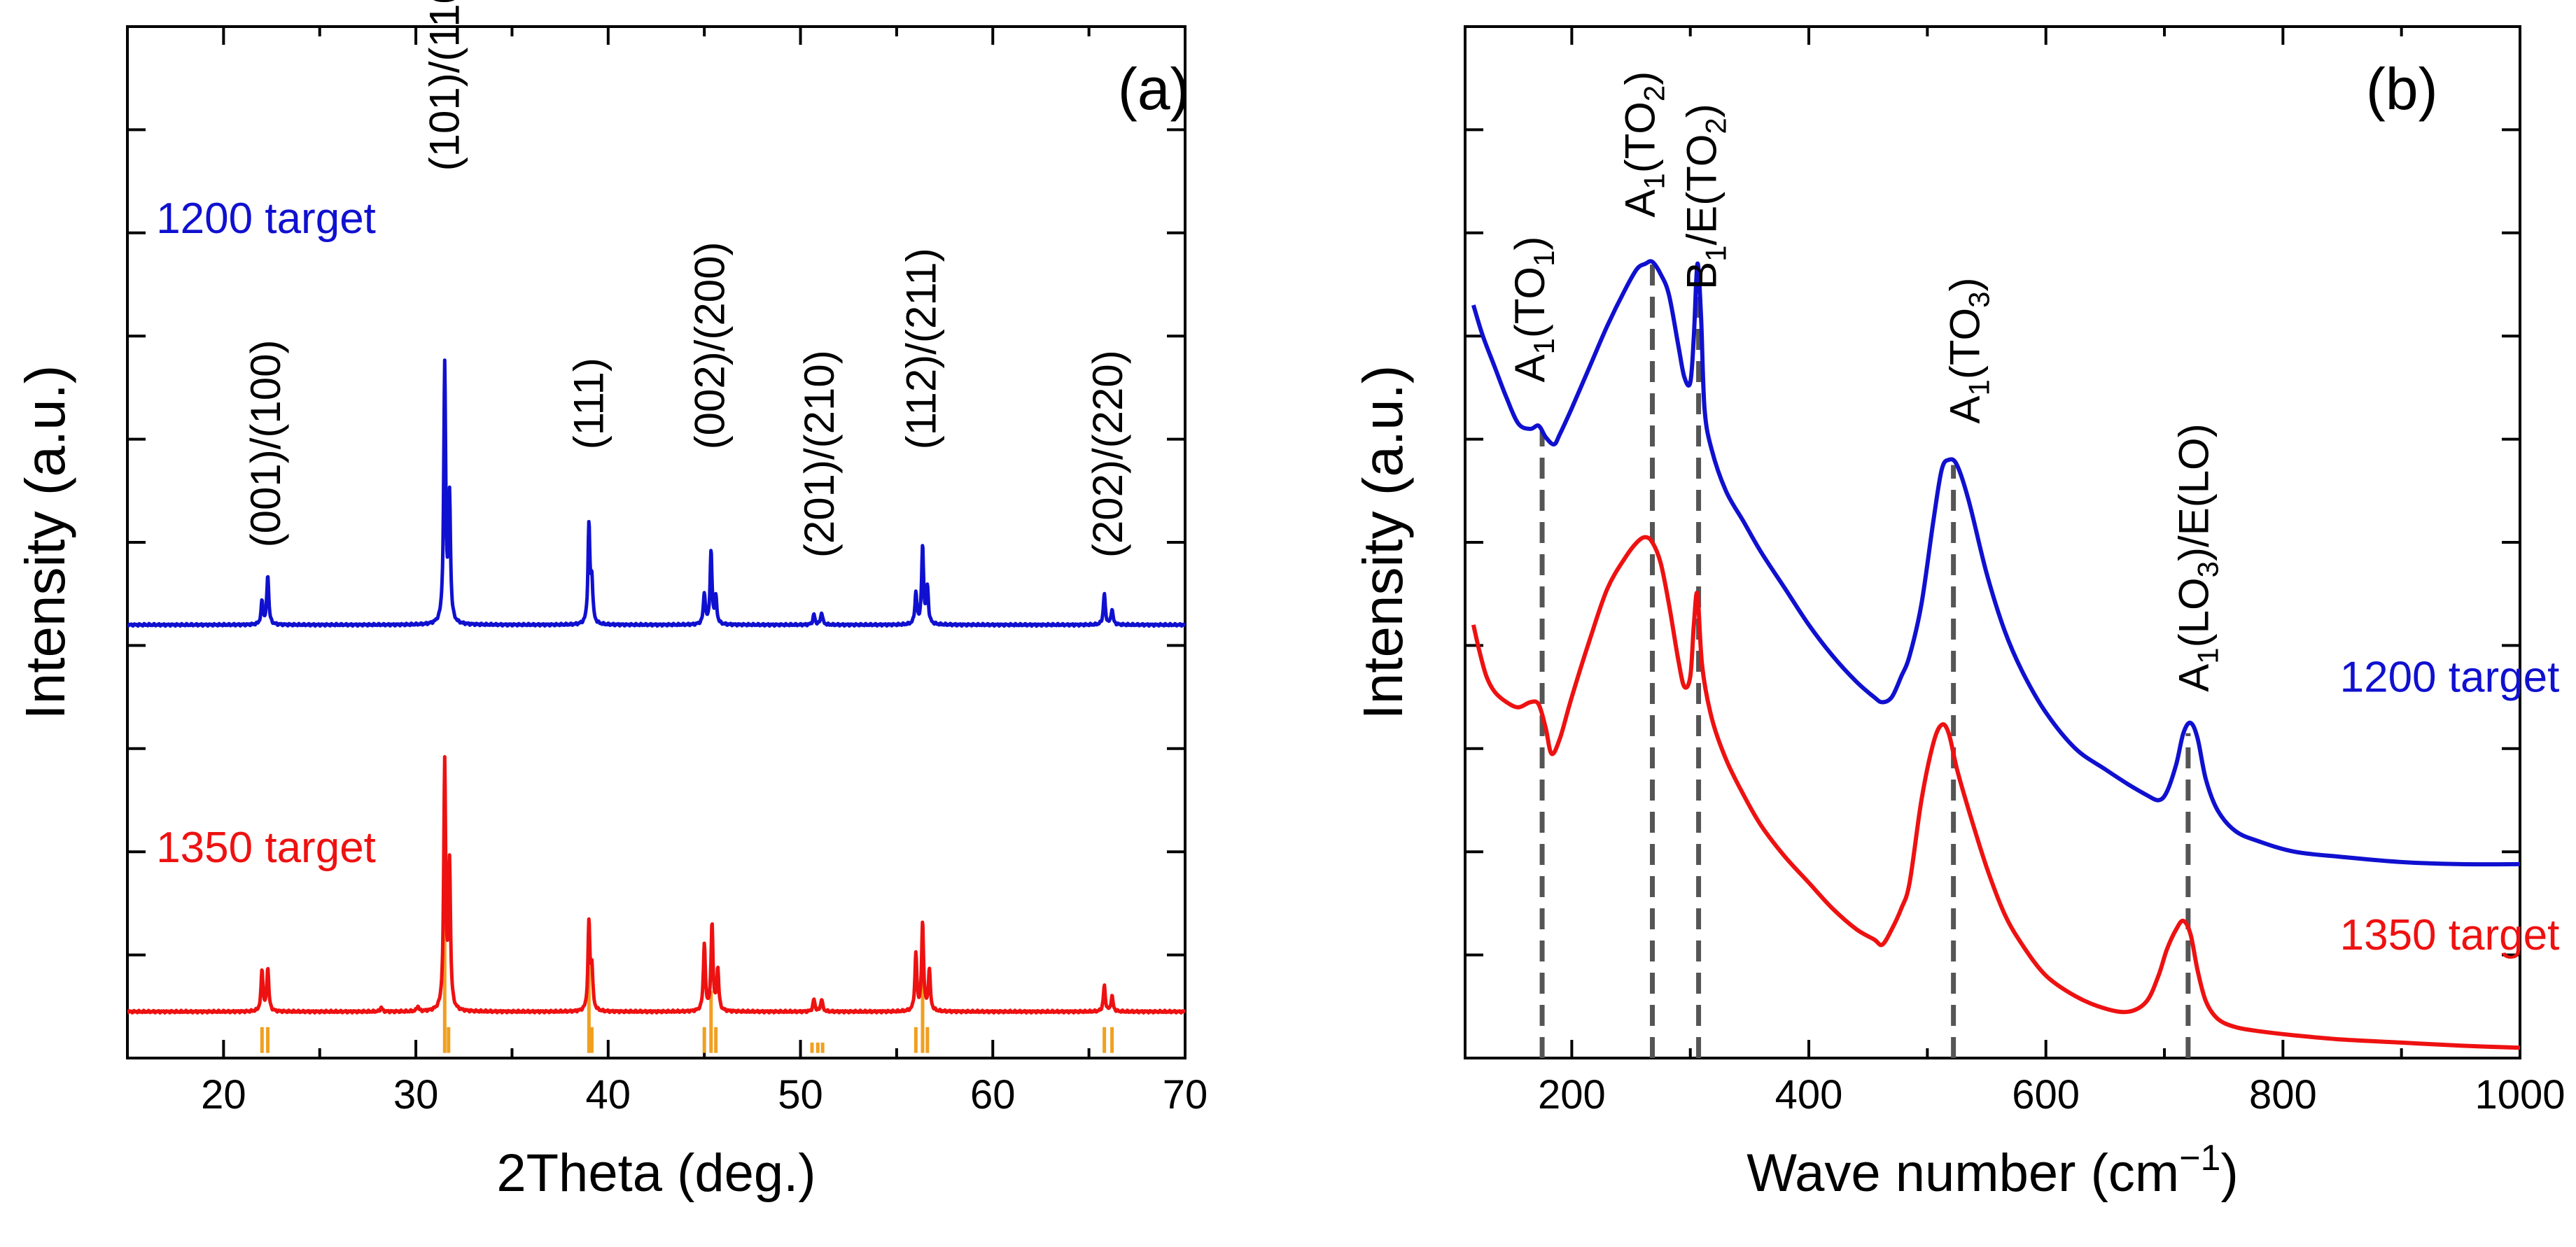 The height and width of the screenshot is (1247, 2576). Describe the element at coordinates (1705, 197) in the screenshot. I see `mode-annotation: B1/E(TO2)` at that location.